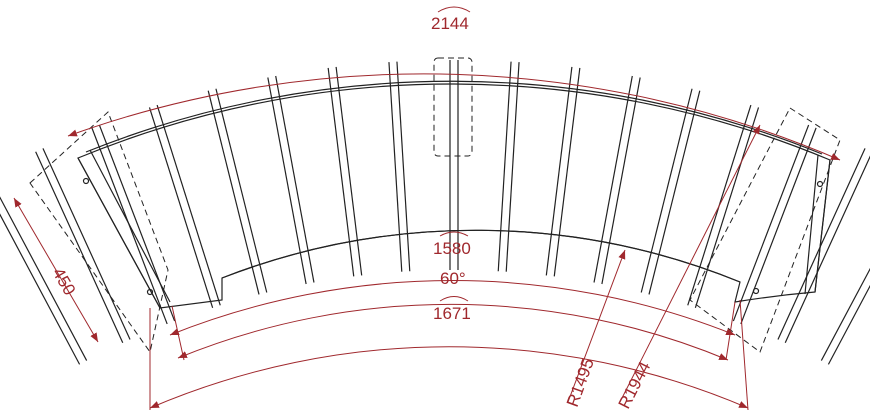 The width and height of the screenshot is (870, 416). What do you see at coordinates (452, 248) in the screenshot?
I see `inner-arc-length-label: 1580` at bounding box center [452, 248].